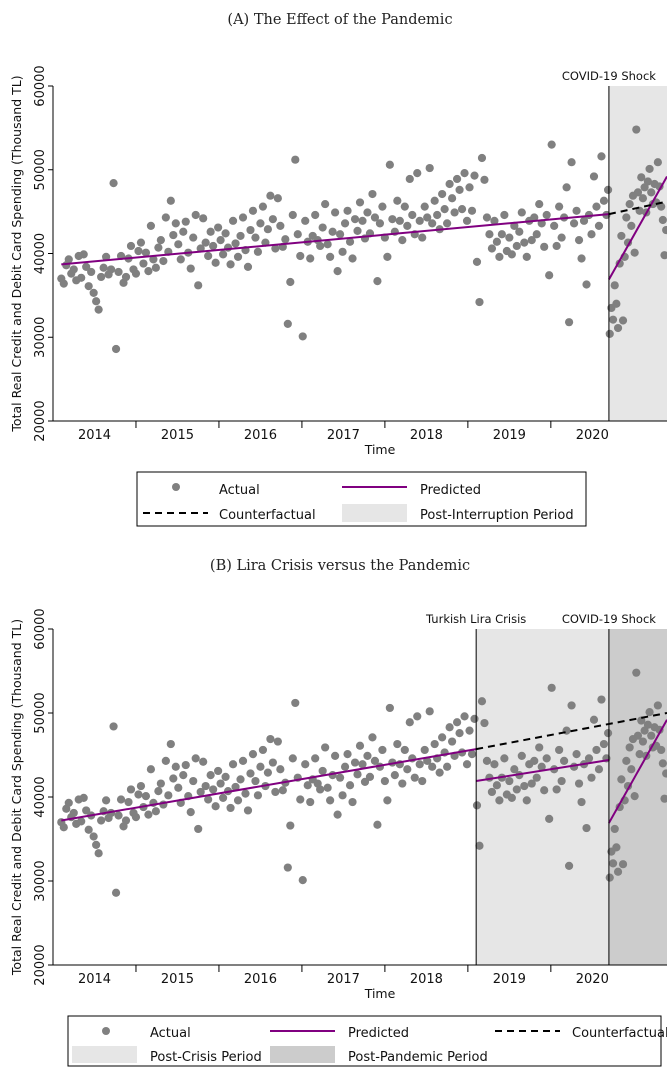  Describe the element at coordinates (426, 435) in the screenshot. I see `panel-a-x-tick-label: 2018` at that location.